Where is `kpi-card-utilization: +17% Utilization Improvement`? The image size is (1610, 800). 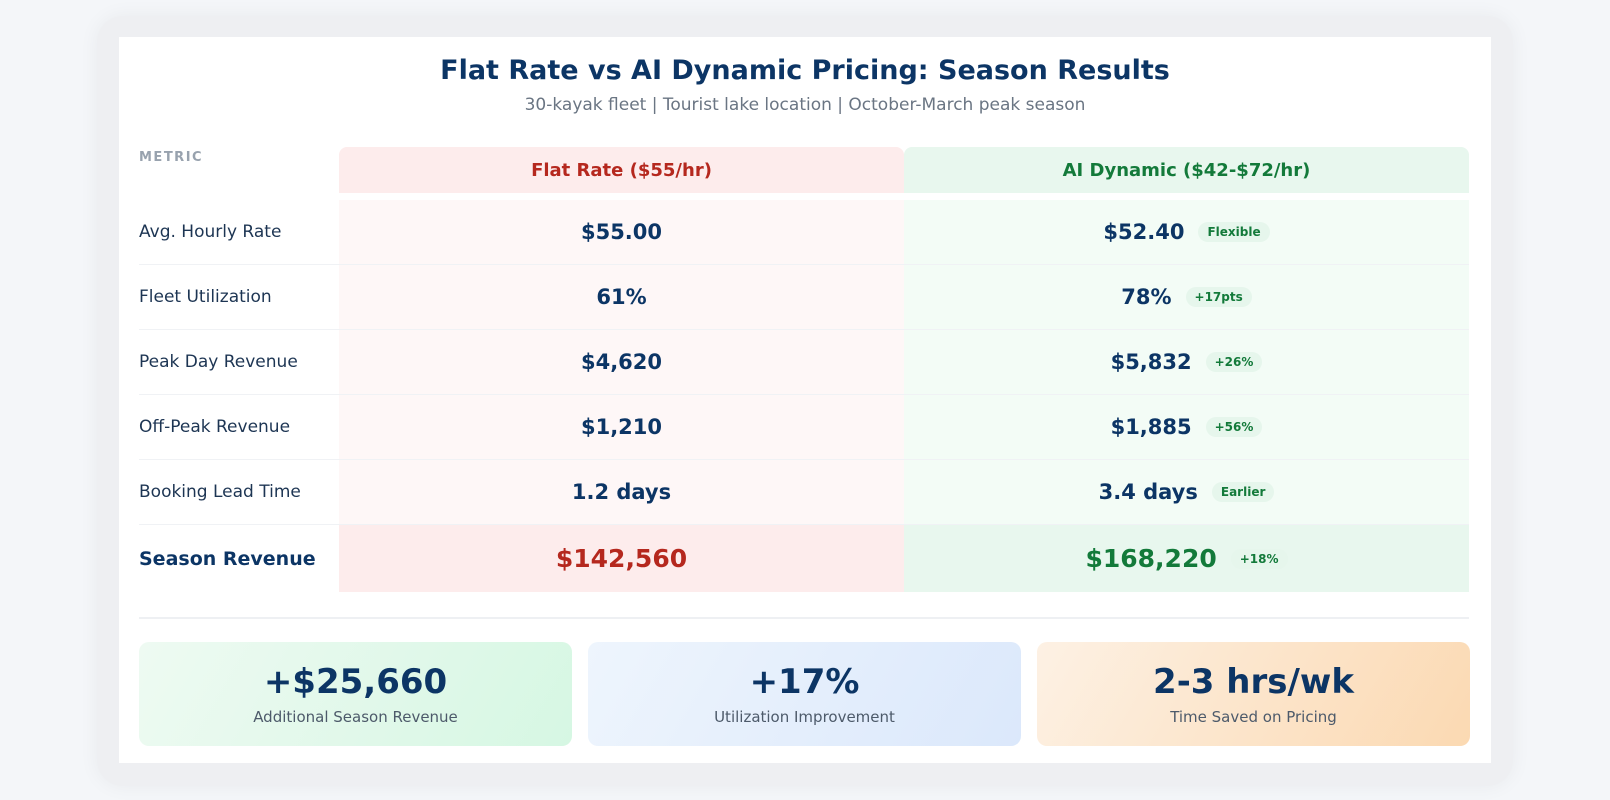 kpi-card-utilization: +17% Utilization Improvement is located at coordinates (804, 694).